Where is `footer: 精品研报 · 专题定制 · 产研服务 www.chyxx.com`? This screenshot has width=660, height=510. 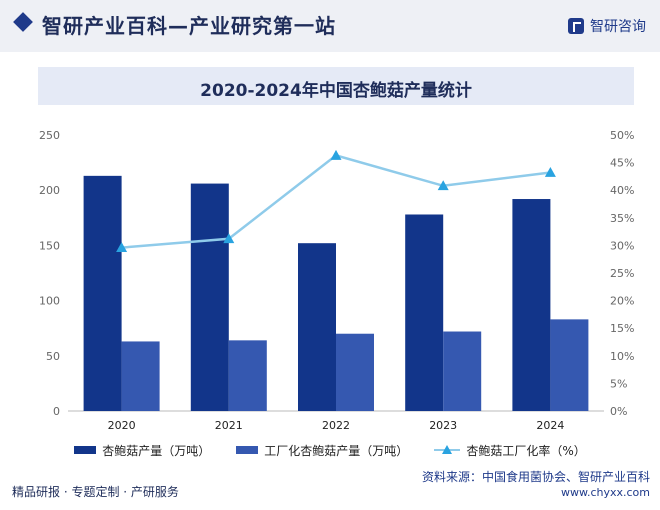
footer: 精品研报 · 专题定制 · 产研服务 www.chyxx.com is located at coordinates (330, 494).